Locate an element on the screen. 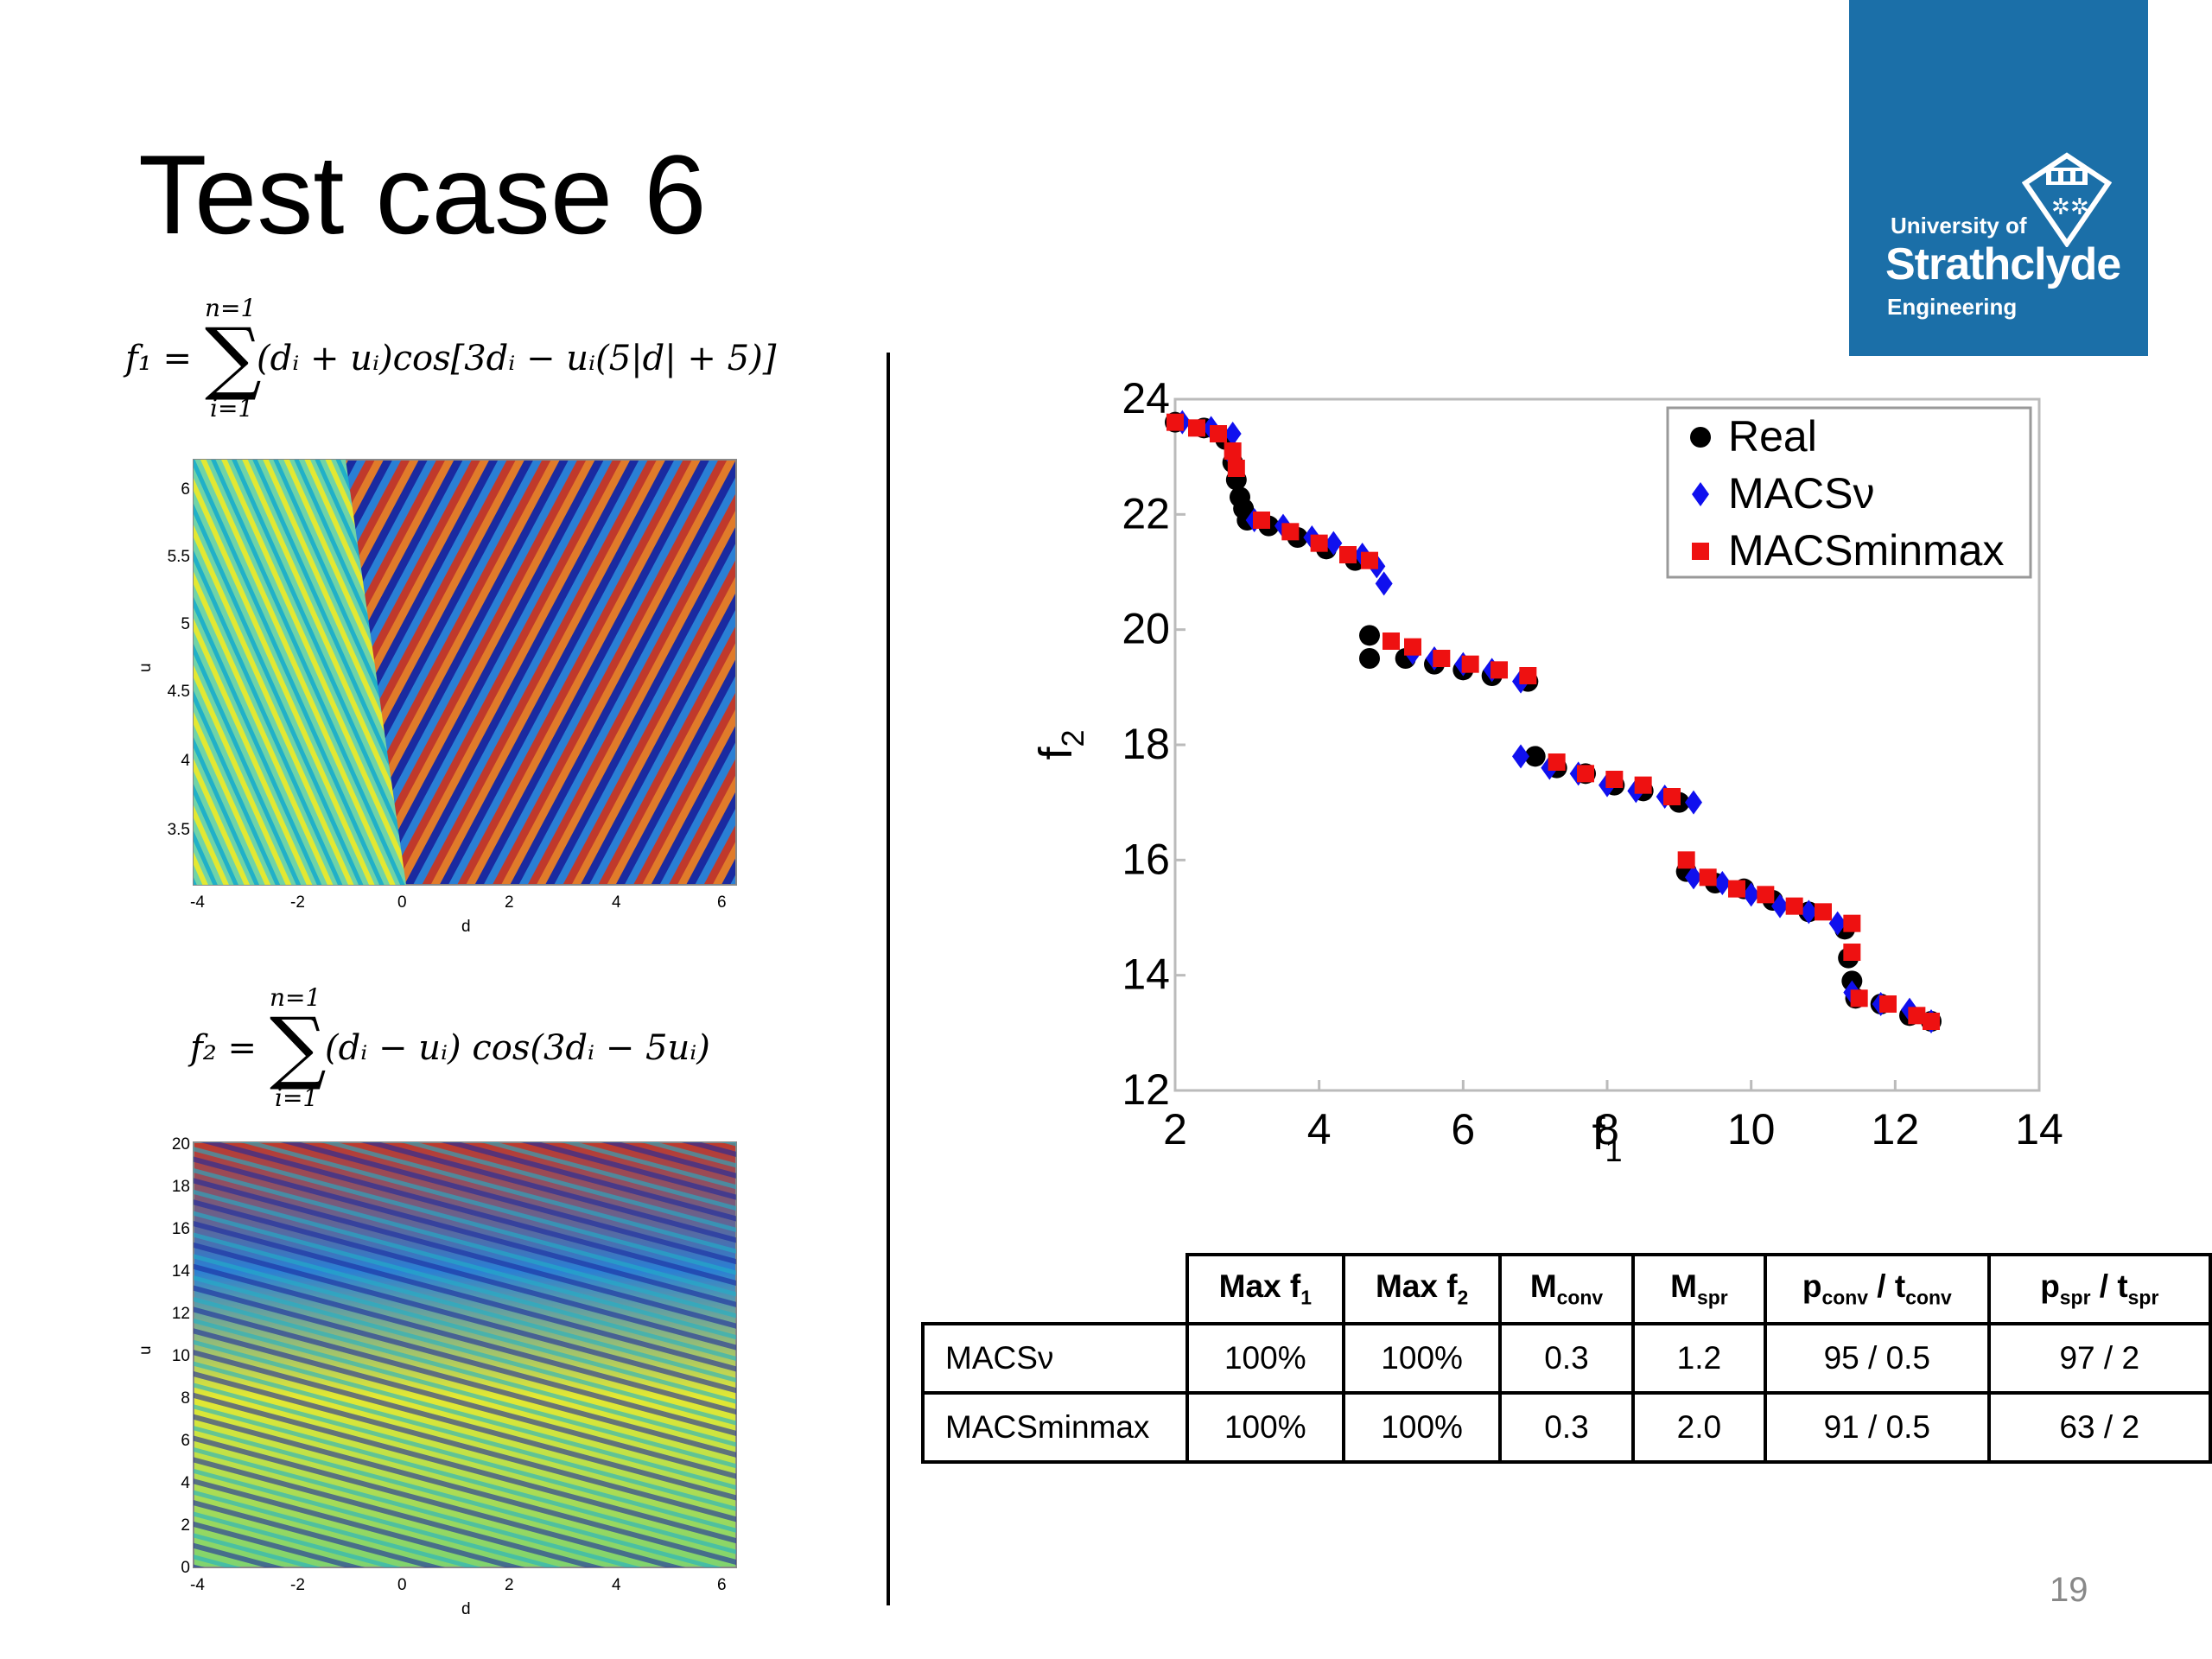 This screenshot has width=2212, height=1659. y-tick-label: 18 is located at coordinates (1146, 744).